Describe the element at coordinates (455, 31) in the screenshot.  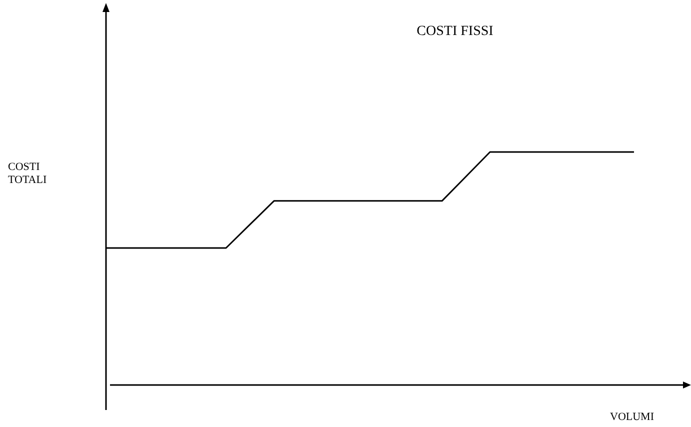
I see `chart-title: COSTI FISSI` at that location.